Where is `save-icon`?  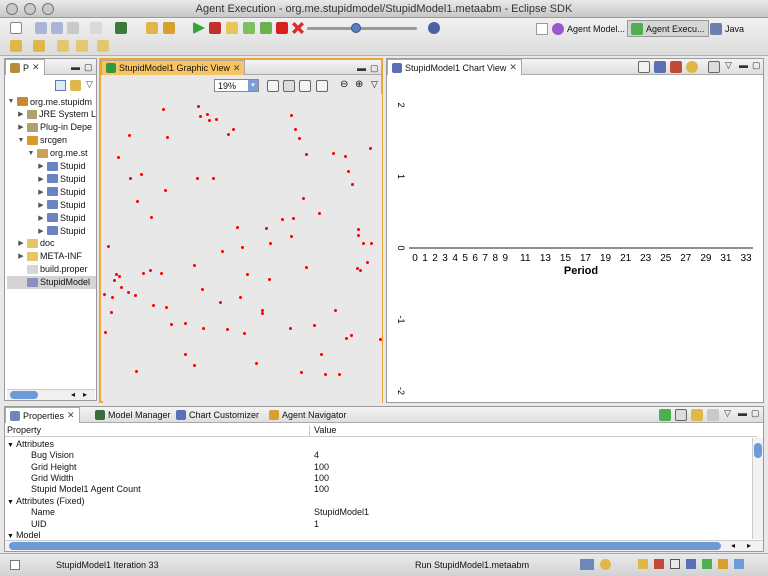
save-icon is located at coordinates (41, 28).